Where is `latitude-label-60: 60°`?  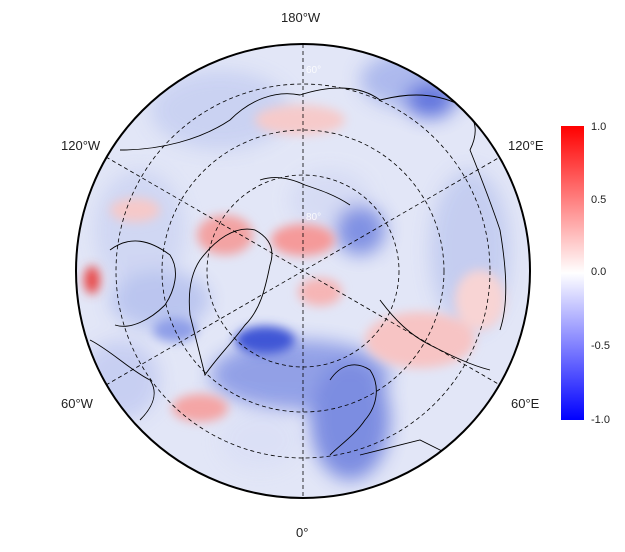
latitude-label-60: 60° is located at coordinates (313, 70).